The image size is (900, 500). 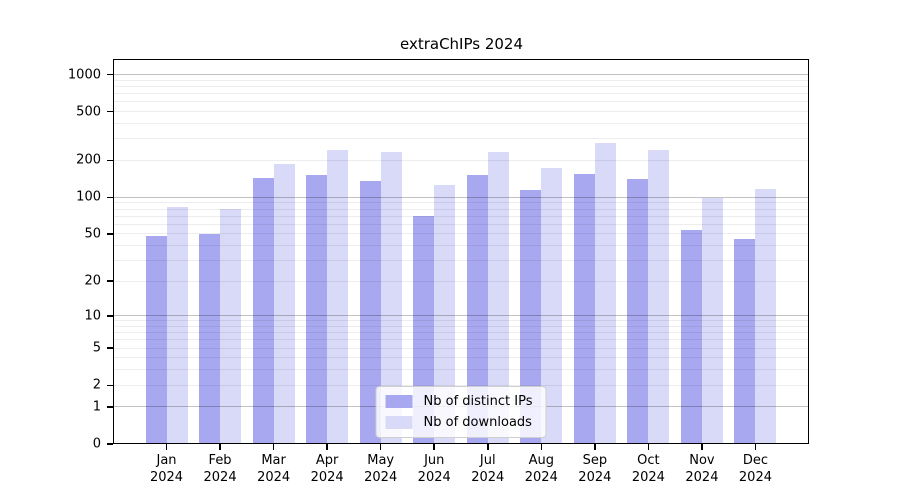 I want to click on y-tick-label-200: 200, so click(x=88, y=160).